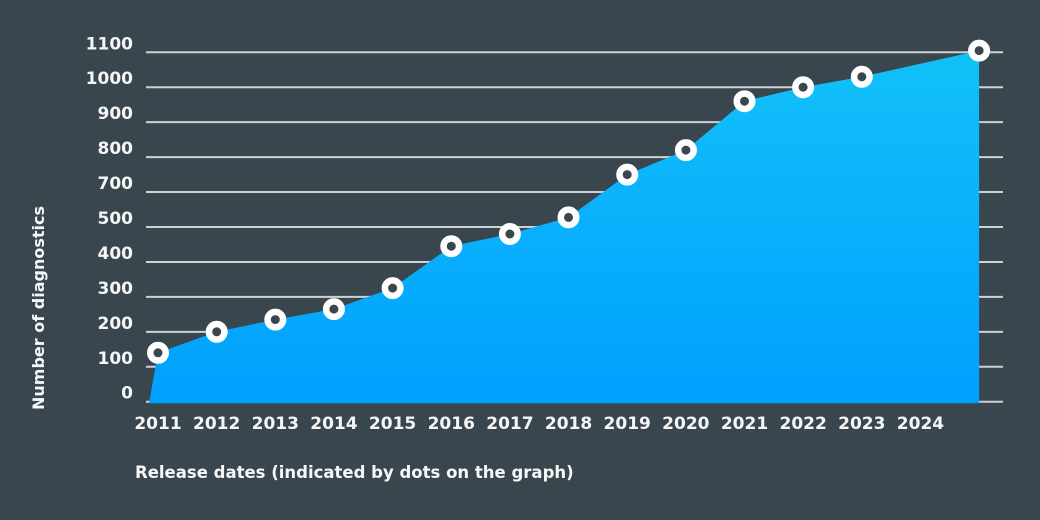 The height and width of the screenshot is (520, 1040). I want to click on x-tick-label: 2016, so click(451, 424).